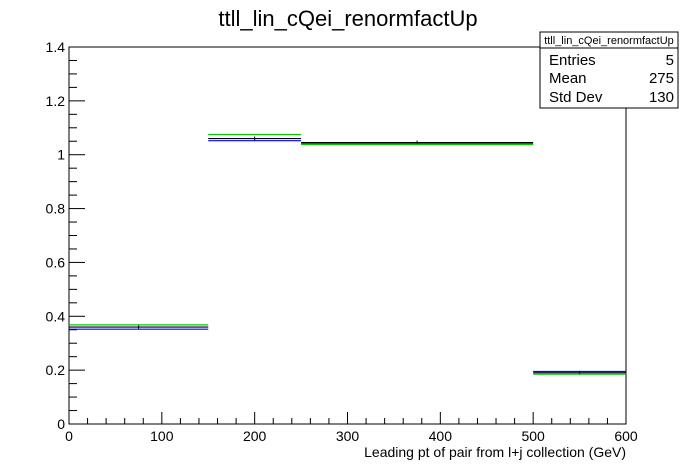  What do you see at coordinates (61, 424) in the screenshot?
I see `y-tick-label: 0` at bounding box center [61, 424].